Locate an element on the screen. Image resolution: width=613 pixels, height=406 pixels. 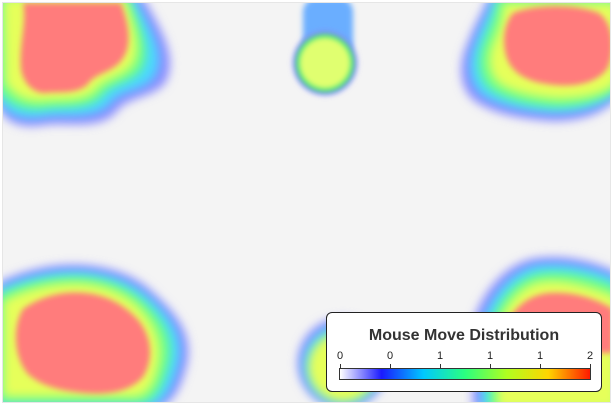
heat-cluster-top-left is located at coordinates (86, 64).